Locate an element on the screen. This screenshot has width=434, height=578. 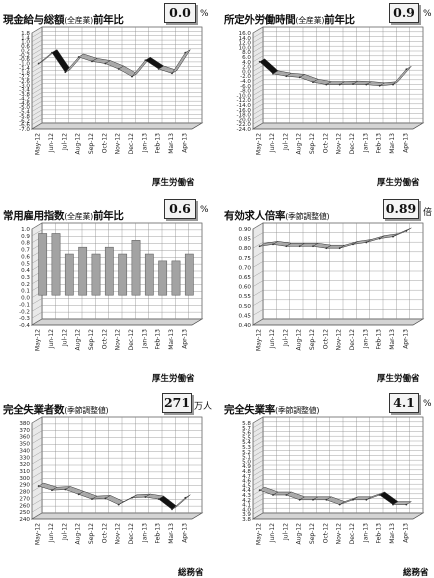
latest-value-box: 0.0 is located at coordinates (180, 13).